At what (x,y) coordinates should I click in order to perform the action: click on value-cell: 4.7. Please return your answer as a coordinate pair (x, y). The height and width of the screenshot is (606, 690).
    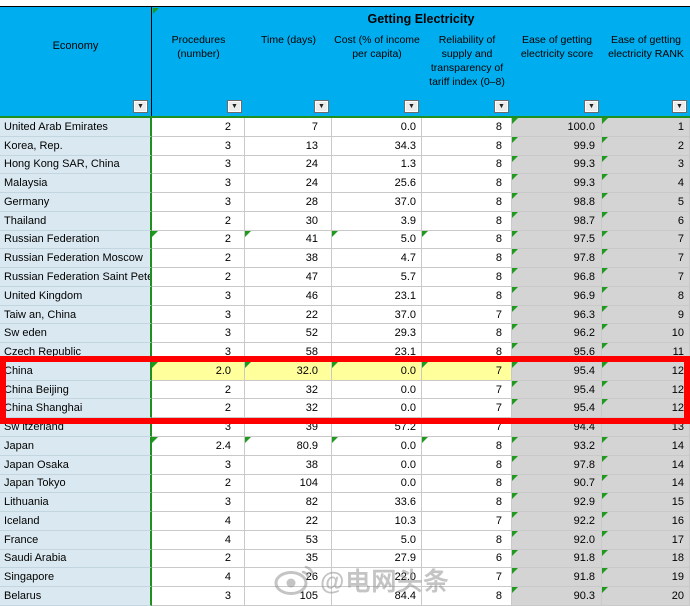
    Looking at the image, I should click on (377, 259).